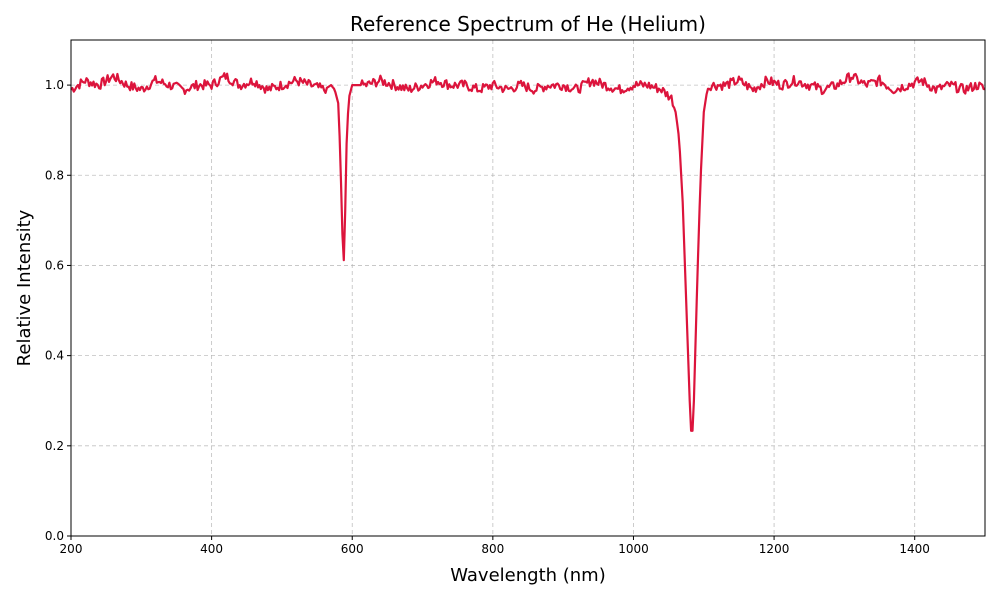 The width and height of the screenshot is (1000, 600). I want to click on chart-title: Reference Spectrum of He (Helium), so click(528, 24).